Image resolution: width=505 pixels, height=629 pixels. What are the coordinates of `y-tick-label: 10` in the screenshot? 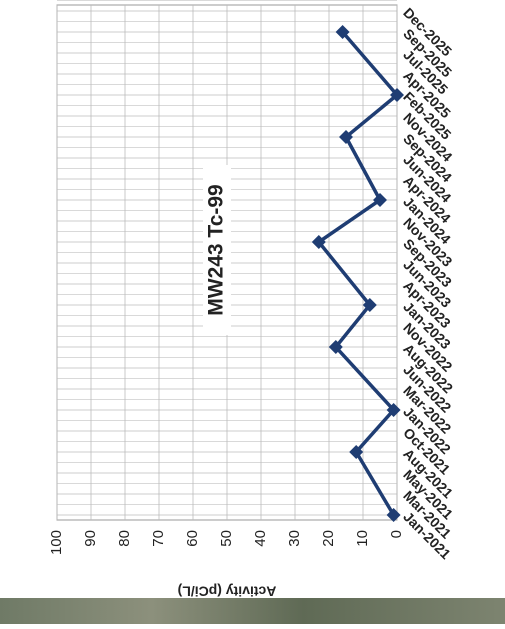 It's located at (362, 538).